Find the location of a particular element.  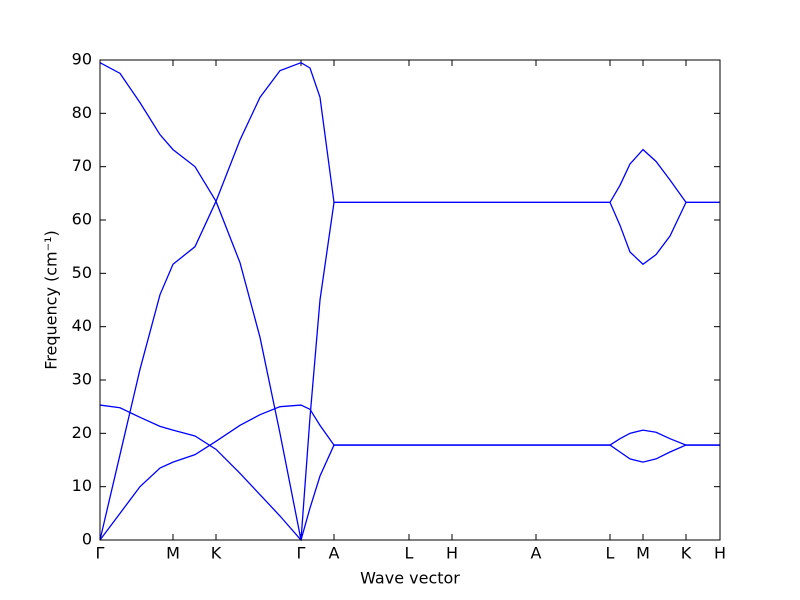

y-tick-label: 50 is located at coordinates (82, 272).